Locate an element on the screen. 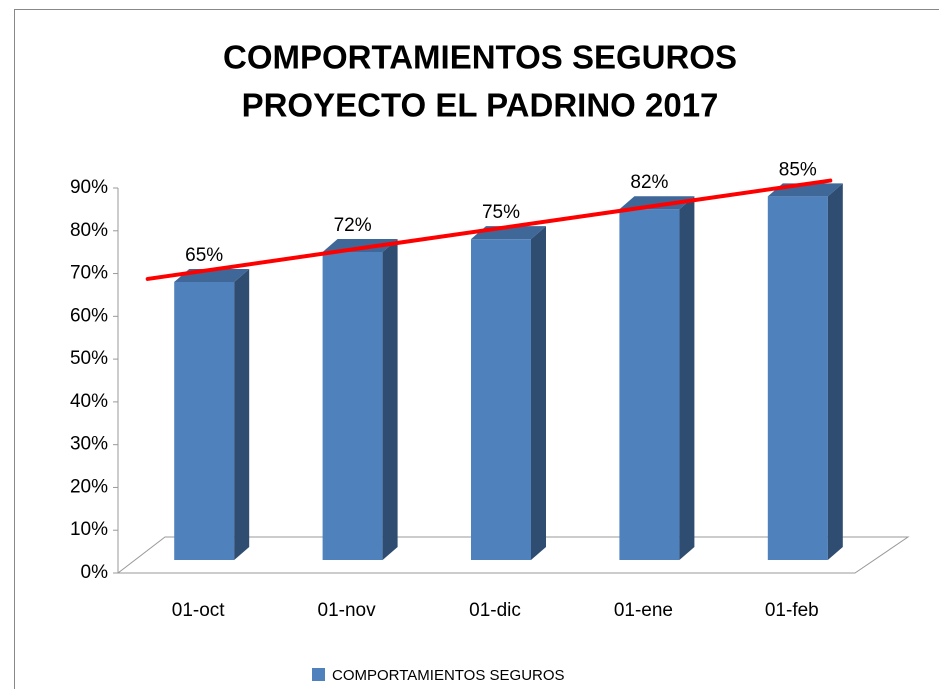 Image resolution: width=939 pixels, height=689 pixels. data-label: 75% is located at coordinates (501, 212).